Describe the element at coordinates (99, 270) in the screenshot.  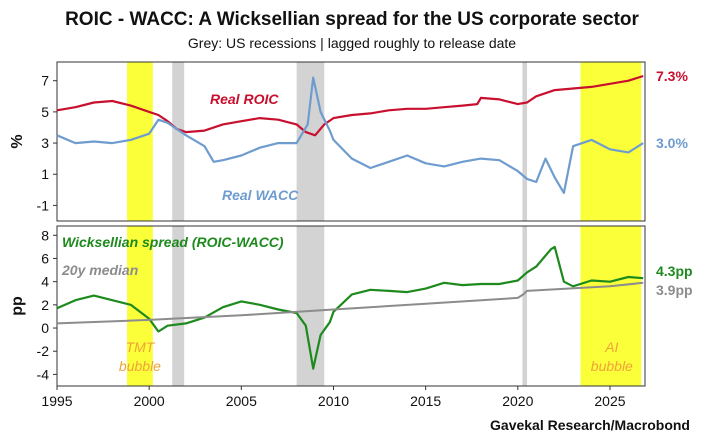
I see `series-label: 20y median` at that location.